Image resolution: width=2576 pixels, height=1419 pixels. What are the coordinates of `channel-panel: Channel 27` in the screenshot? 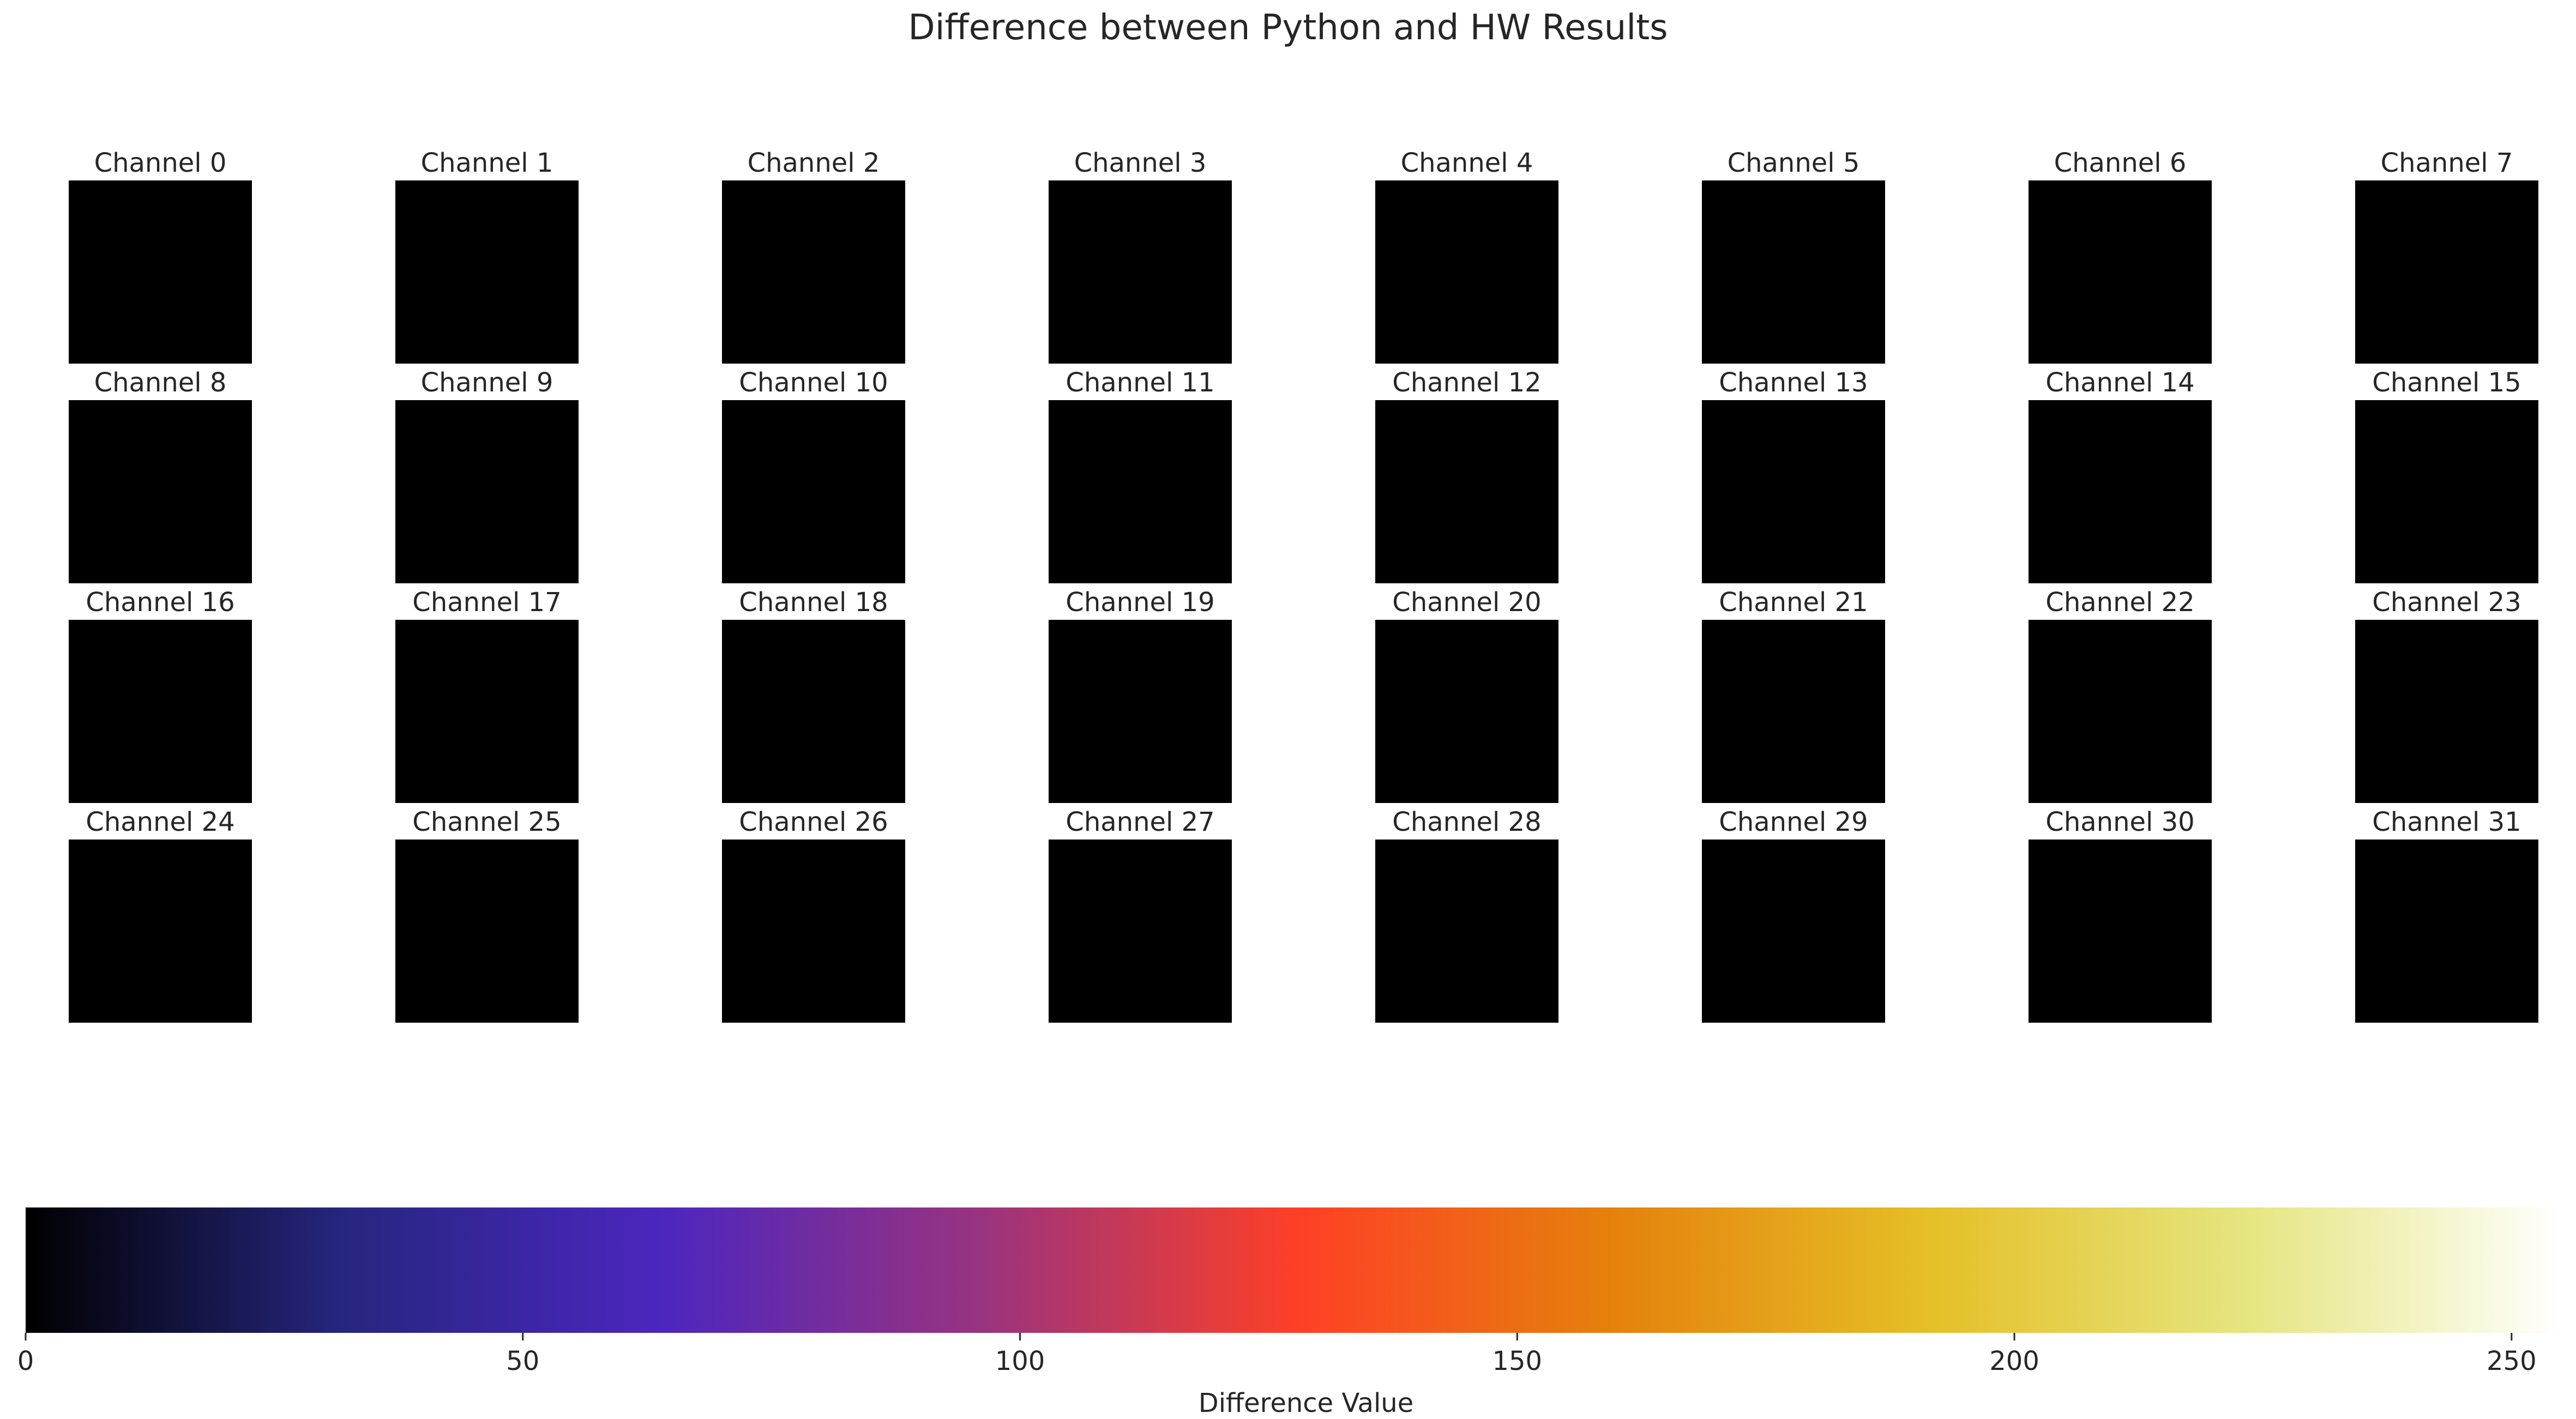 It's located at (1140, 915).